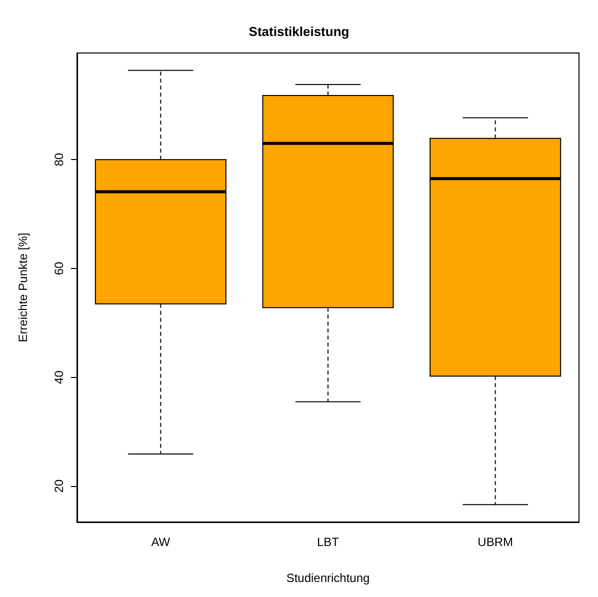 The image size is (598, 597). Describe the element at coordinates (161, 542) in the screenshot. I see `x-tick-label: AW` at that location.